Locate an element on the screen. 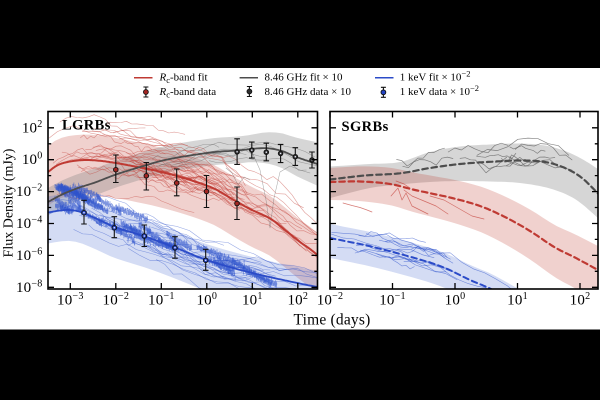 The height and width of the screenshot is (400, 600). svg-text: Rc-band fit is located at coordinates (183, 78).